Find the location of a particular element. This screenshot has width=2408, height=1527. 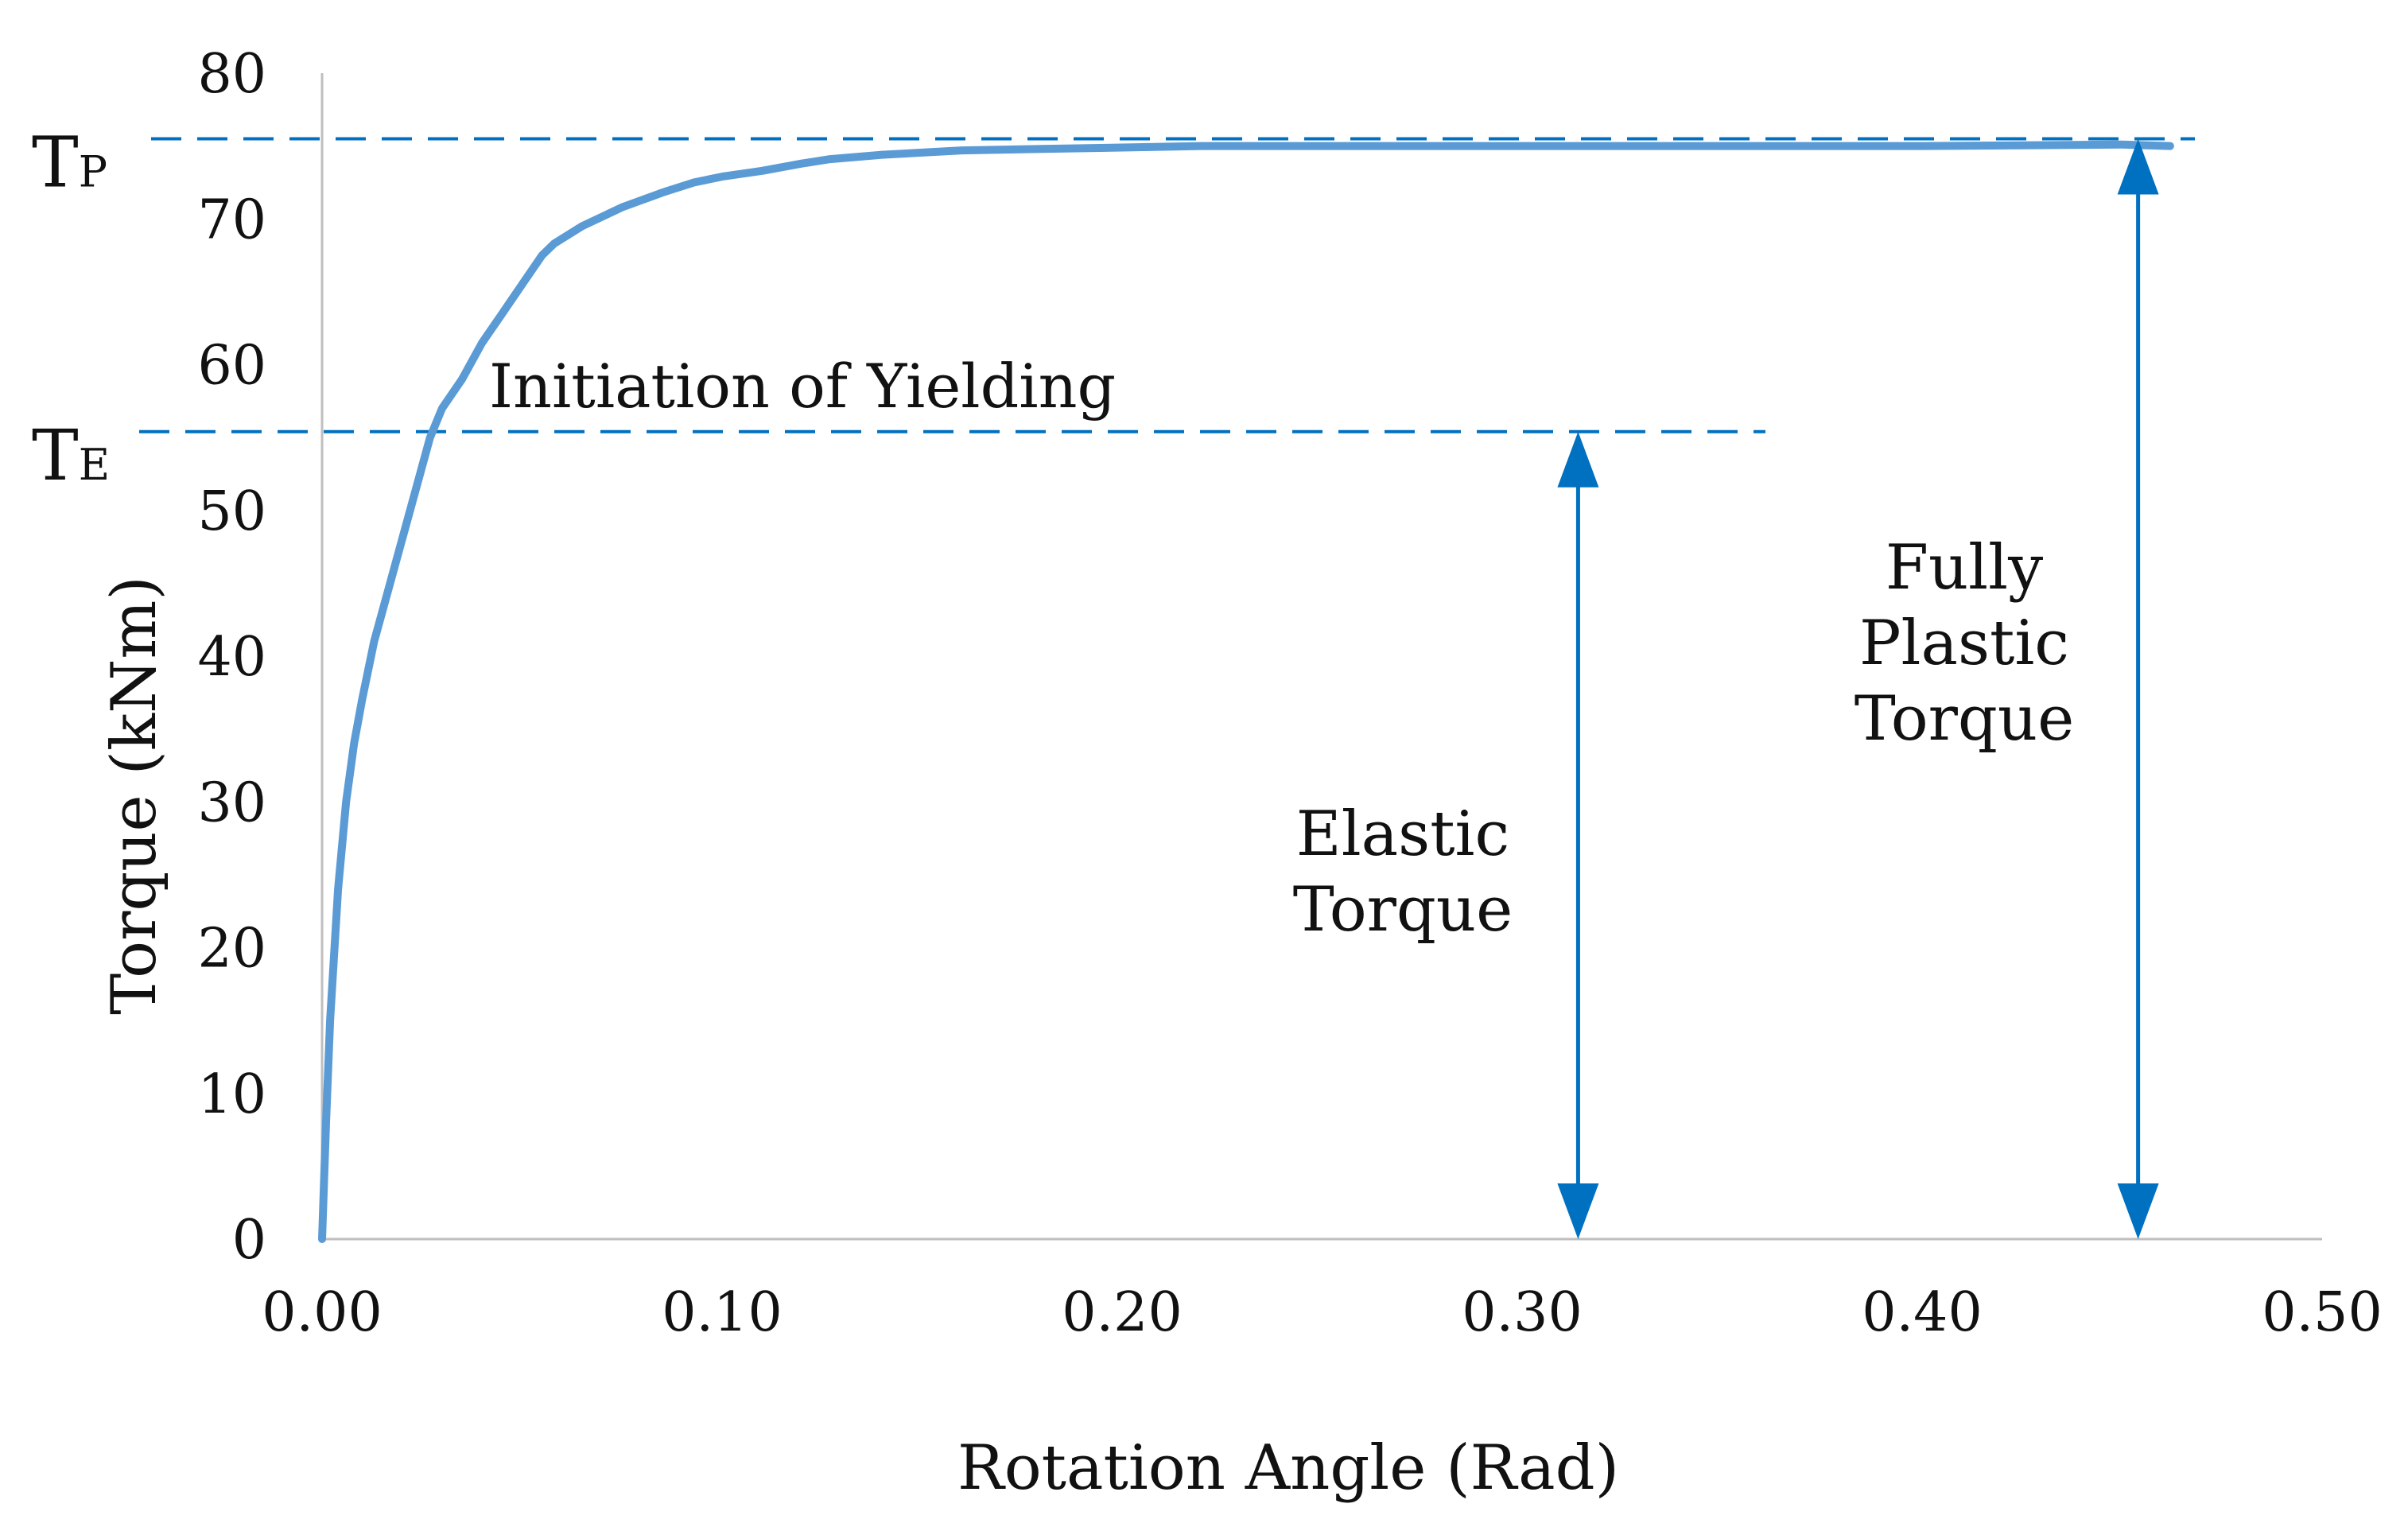

reference-label-tp: TP is located at coordinates (69, 162).